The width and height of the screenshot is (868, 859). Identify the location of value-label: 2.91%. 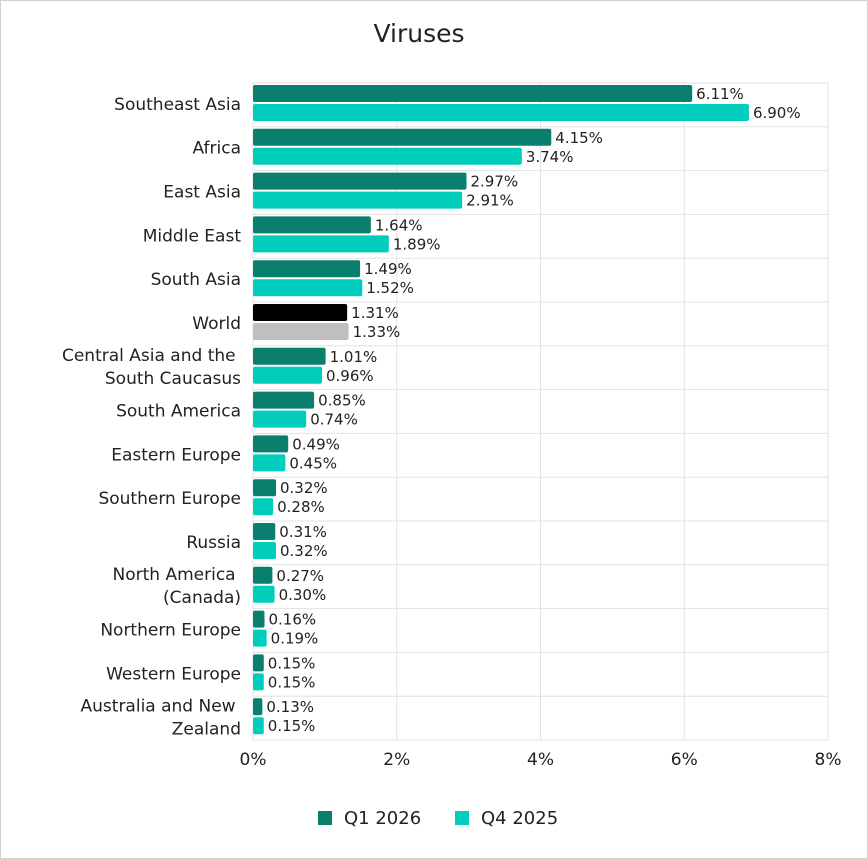
(490, 201).